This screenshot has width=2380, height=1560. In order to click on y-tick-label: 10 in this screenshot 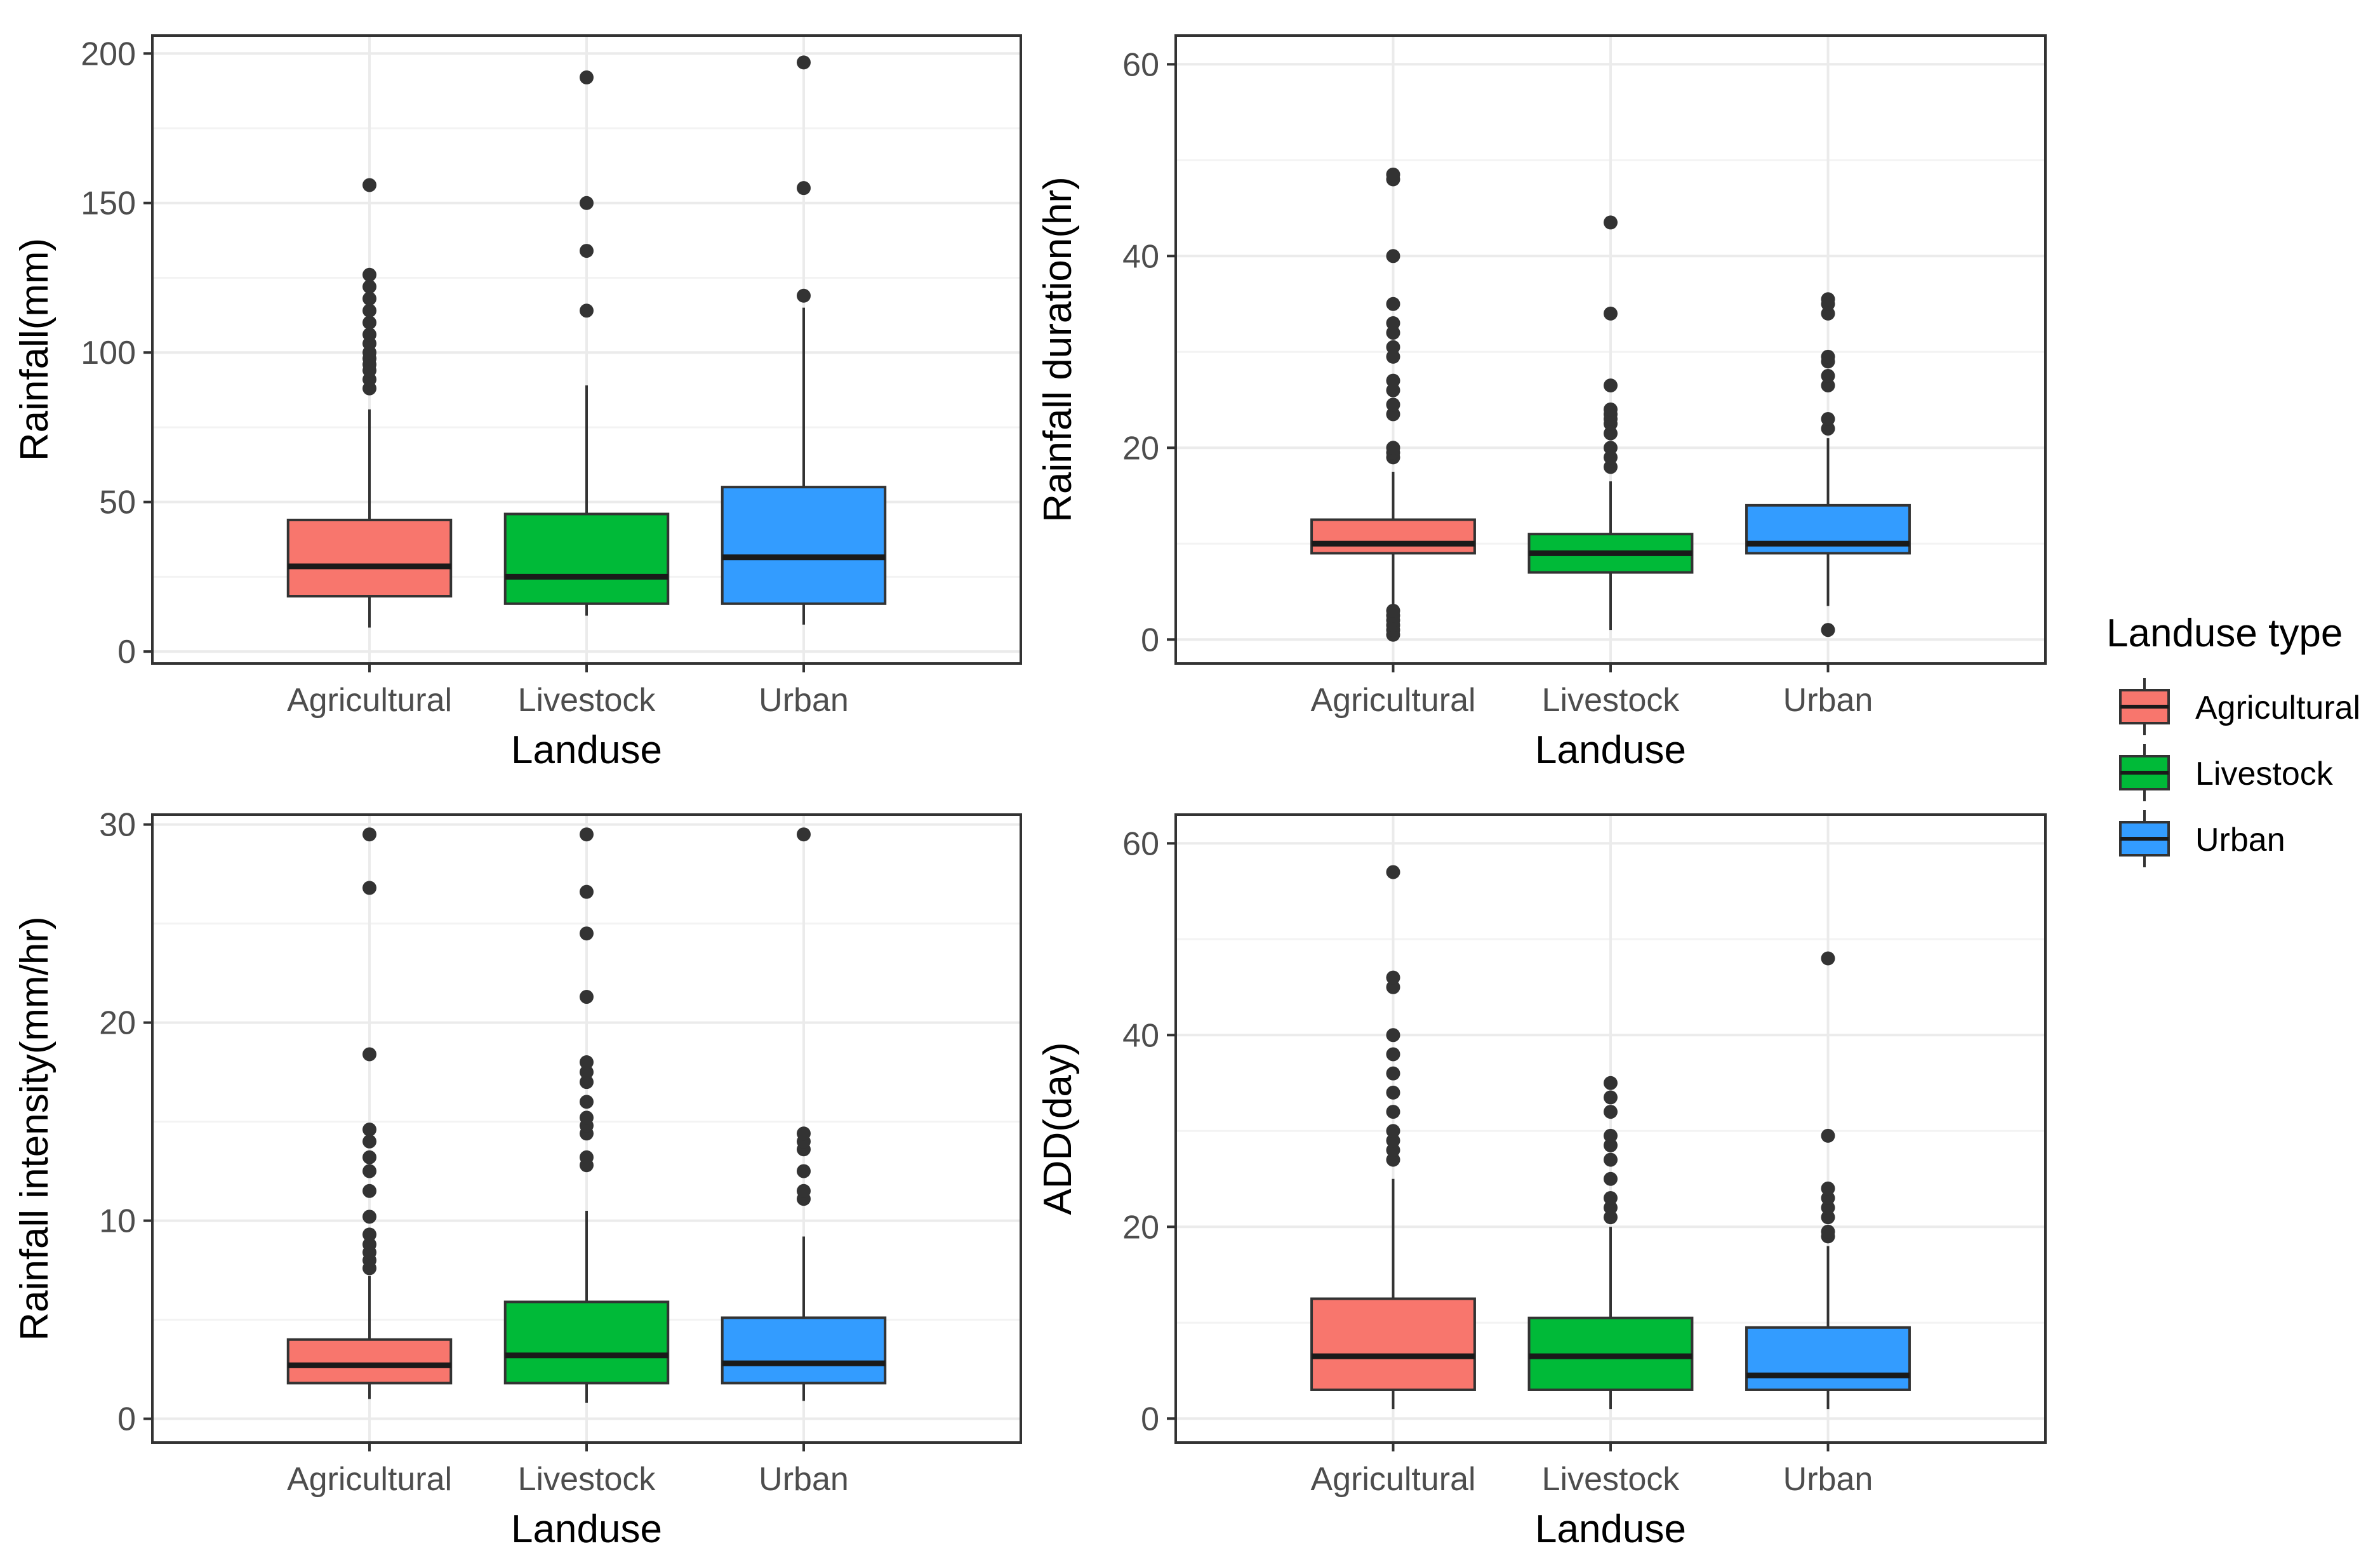, I will do `click(117, 1221)`.